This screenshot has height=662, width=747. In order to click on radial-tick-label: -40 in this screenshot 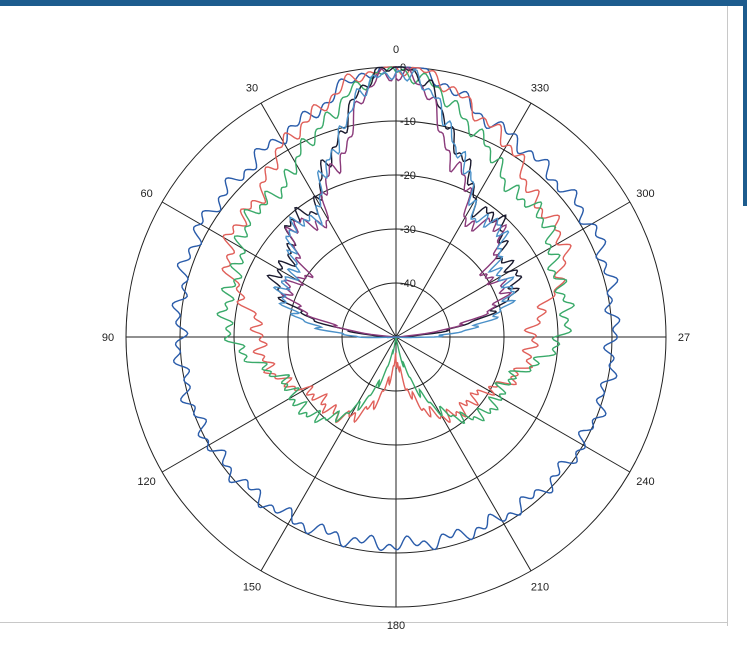, I will do `click(408, 284)`.